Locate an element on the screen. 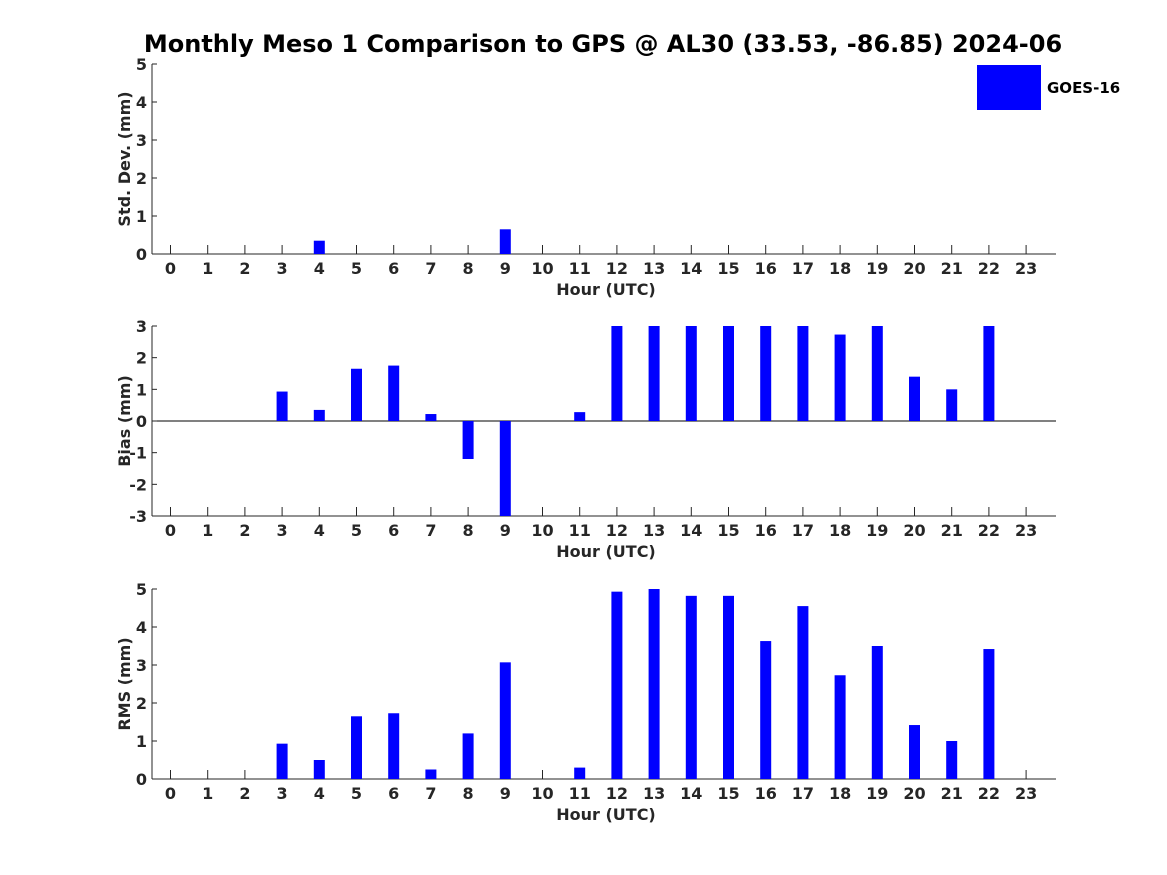 Image resolution: width=1167 pixels, height=875 pixels. y-tick-label: -2 is located at coordinates (138, 484).